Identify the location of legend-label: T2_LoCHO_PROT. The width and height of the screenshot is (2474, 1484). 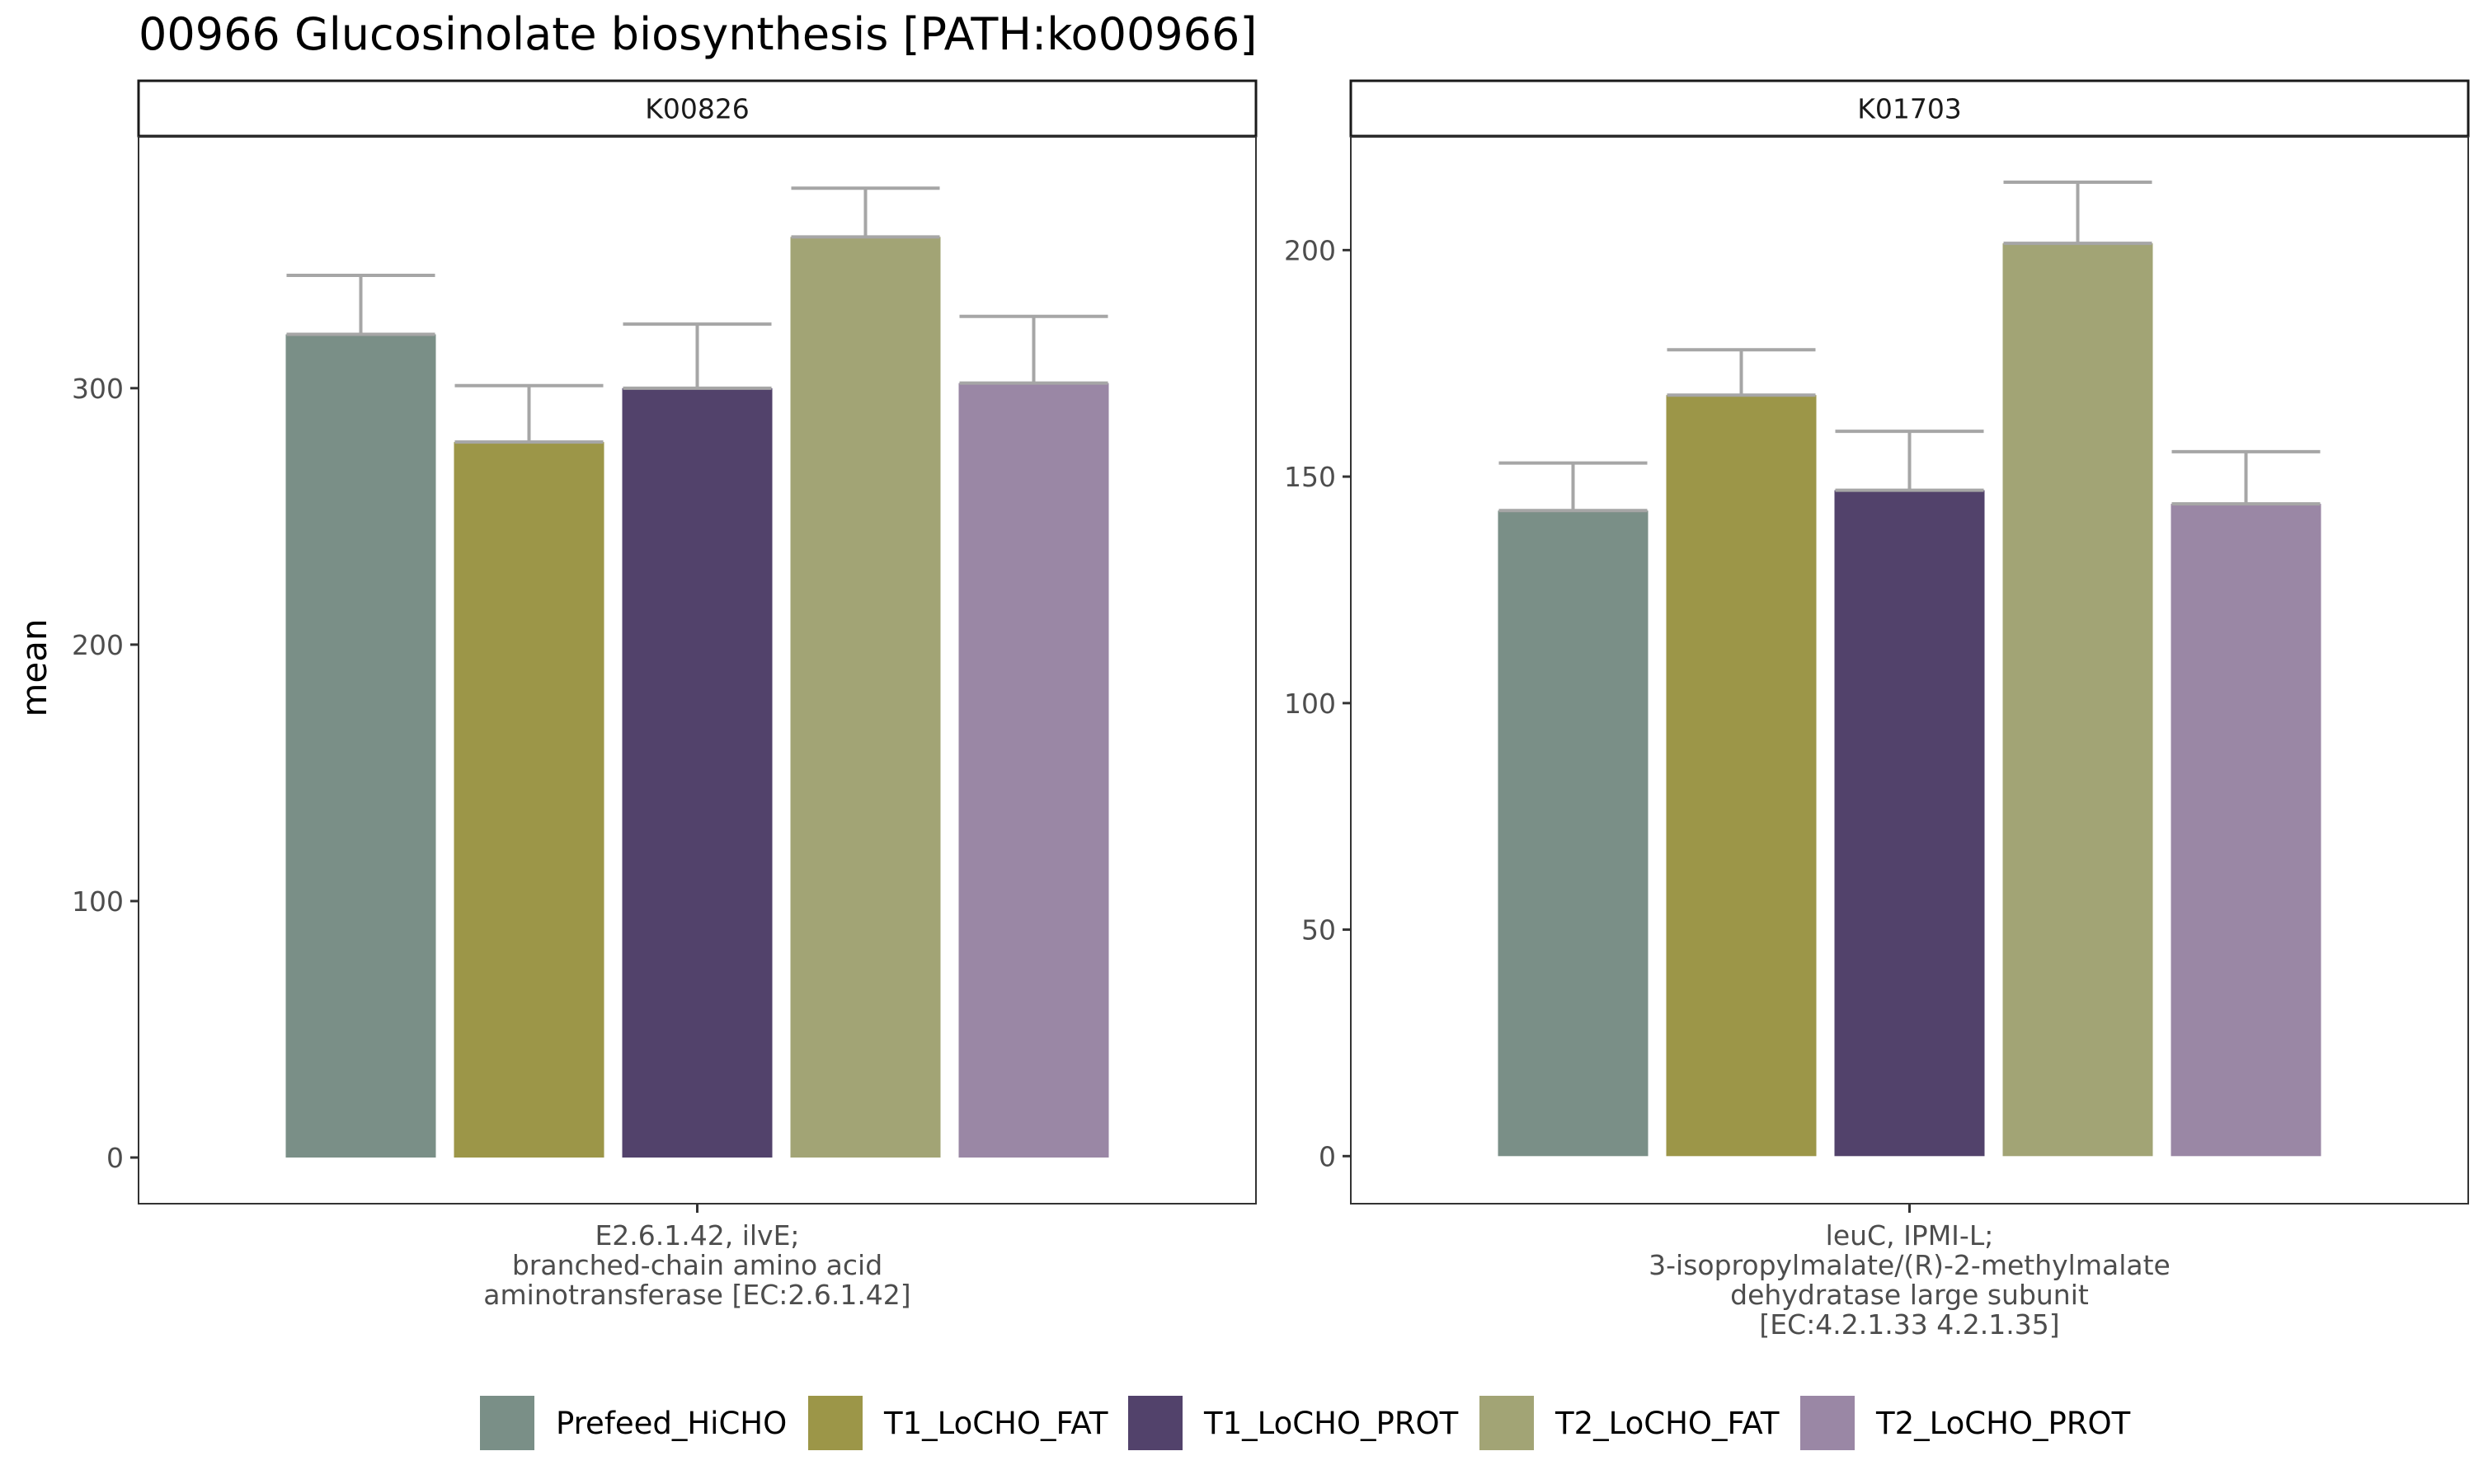
(2003, 1423).